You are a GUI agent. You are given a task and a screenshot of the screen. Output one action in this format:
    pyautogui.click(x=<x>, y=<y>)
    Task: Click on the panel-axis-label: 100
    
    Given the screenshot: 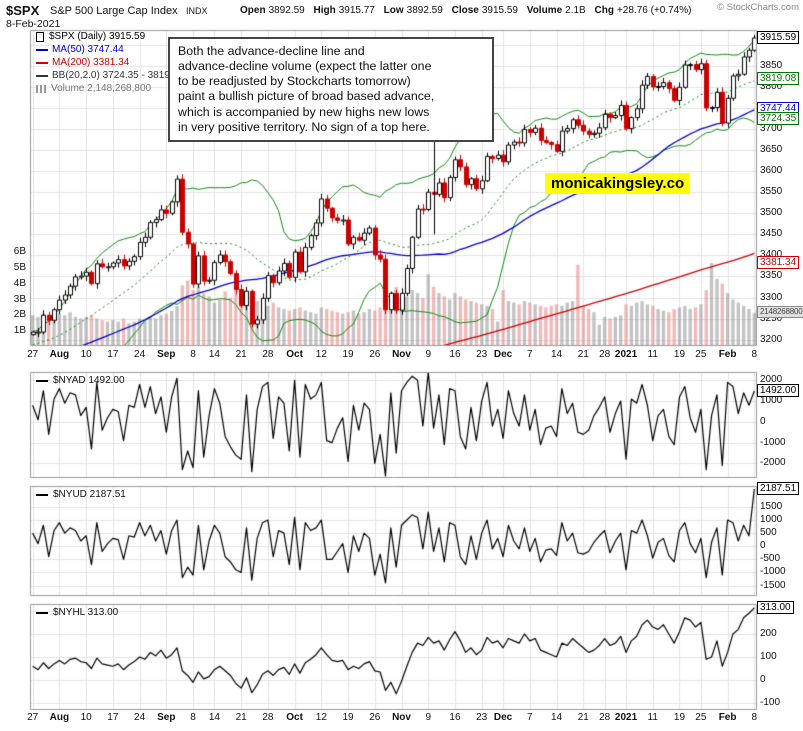 What is the action you would take?
    pyautogui.click(x=768, y=656)
    